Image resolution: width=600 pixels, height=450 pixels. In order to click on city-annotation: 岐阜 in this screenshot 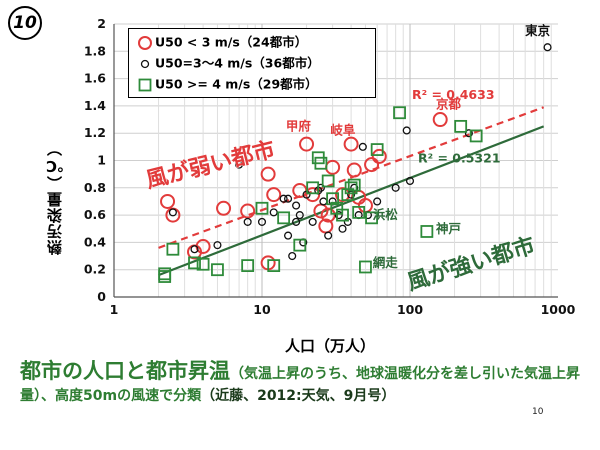, I will do `click(343, 130)`.